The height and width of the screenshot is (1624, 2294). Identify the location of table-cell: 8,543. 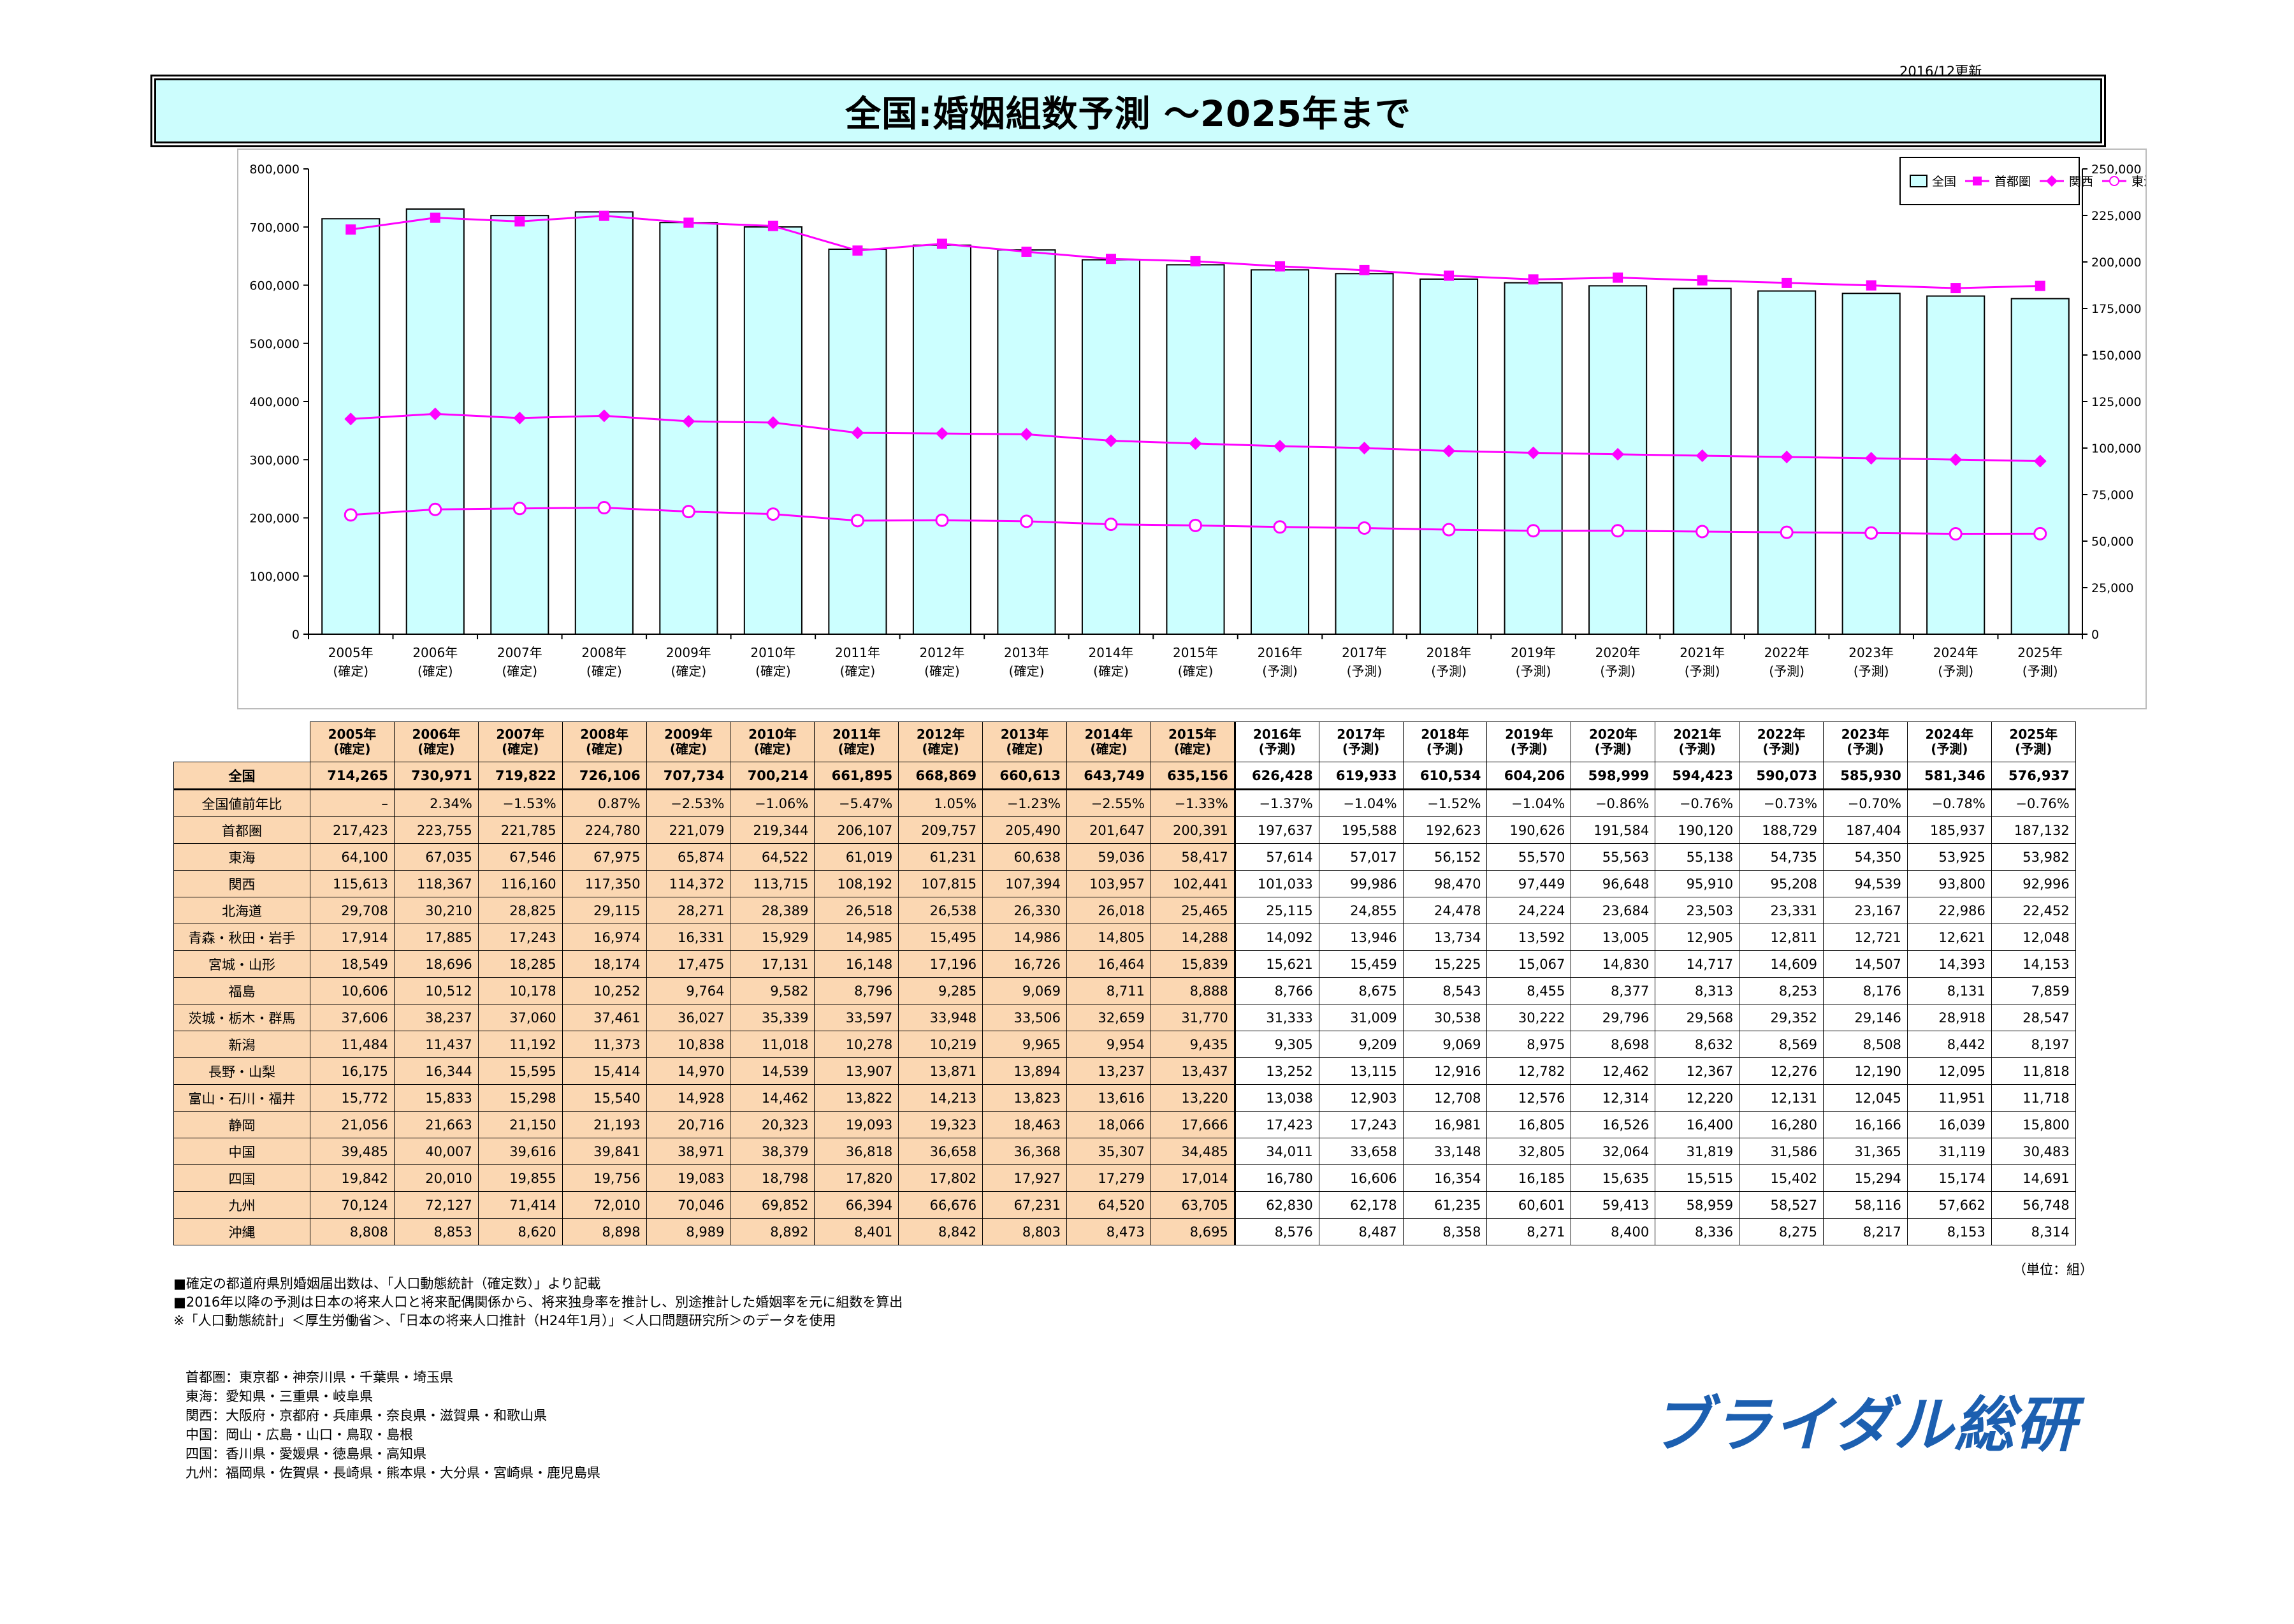
(1445, 990).